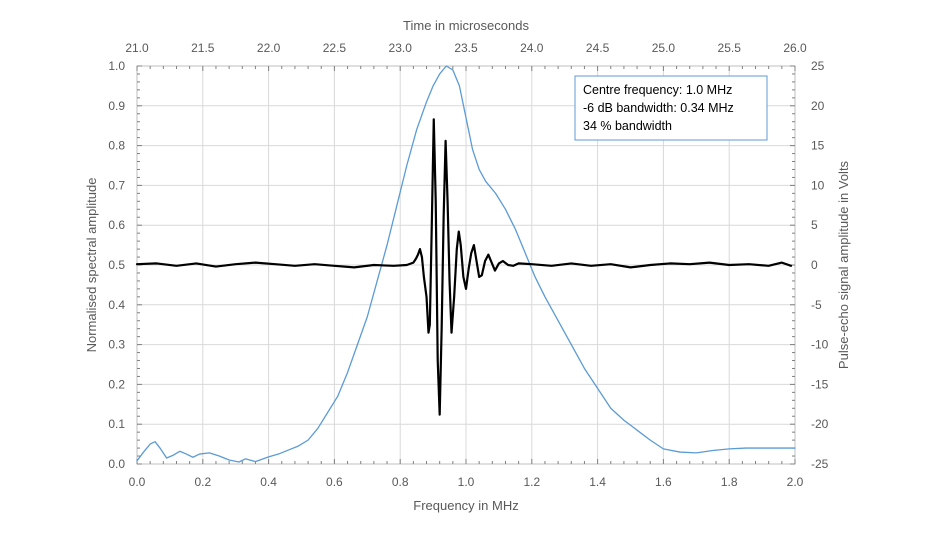  Describe the element at coordinates (814, 265) in the screenshot. I see `y-right-tick-label: 0` at that location.